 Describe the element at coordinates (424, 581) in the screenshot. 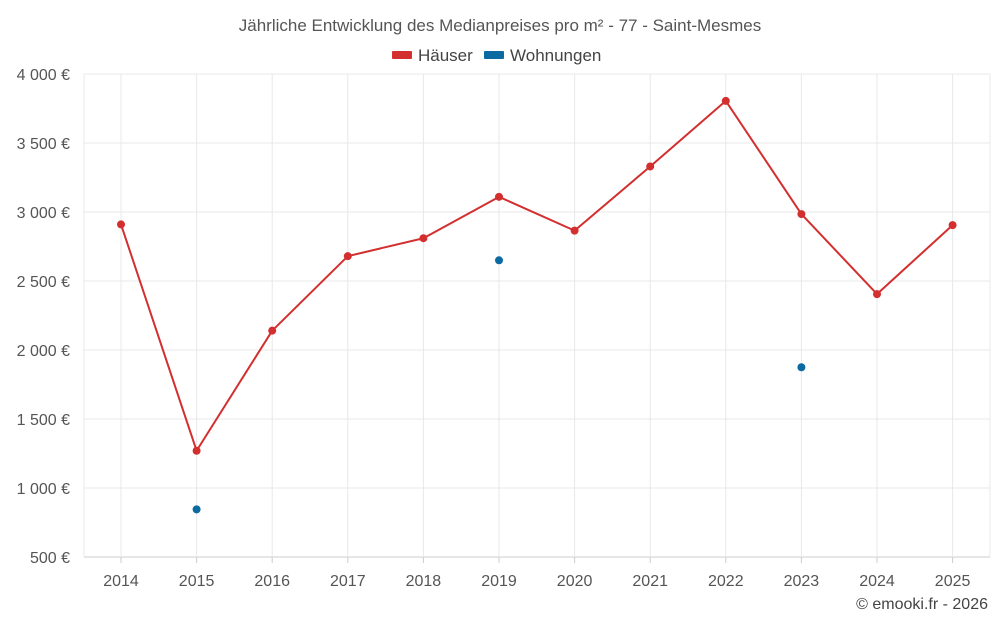

I see `x-tick-label: 2018` at that location.